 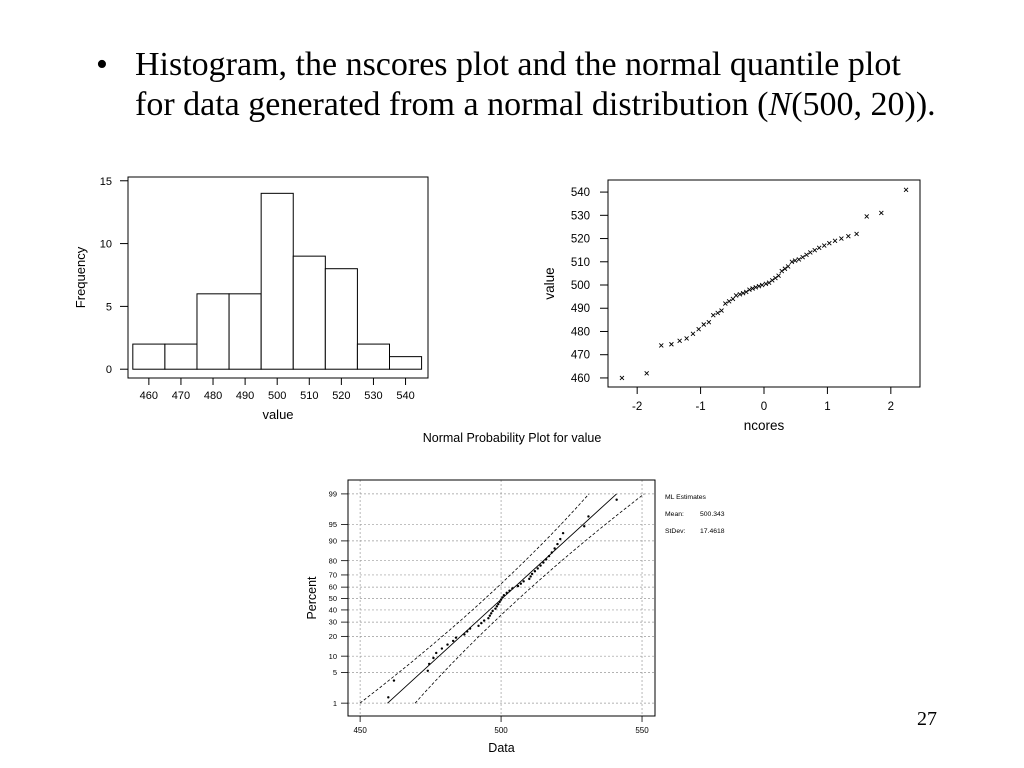 I want to click on chart-title: Normal Probability Plot for value, so click(x=512, y=438).